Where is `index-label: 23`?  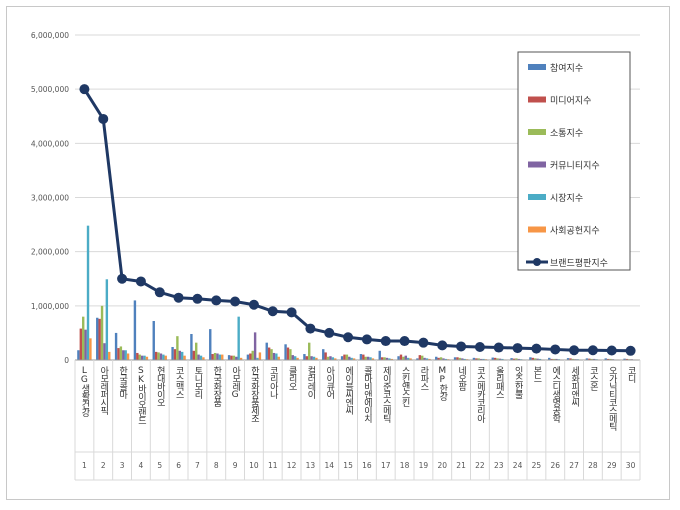
index-label: 23 is located at coordinates (499, 465).